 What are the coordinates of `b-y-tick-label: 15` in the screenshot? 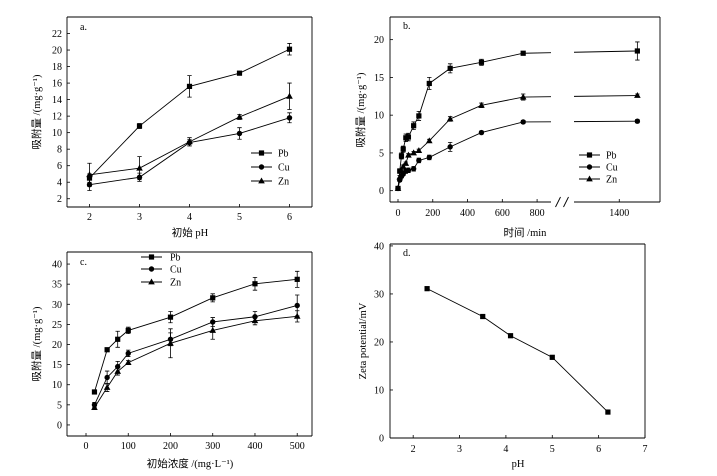 It's located at (379, 78).